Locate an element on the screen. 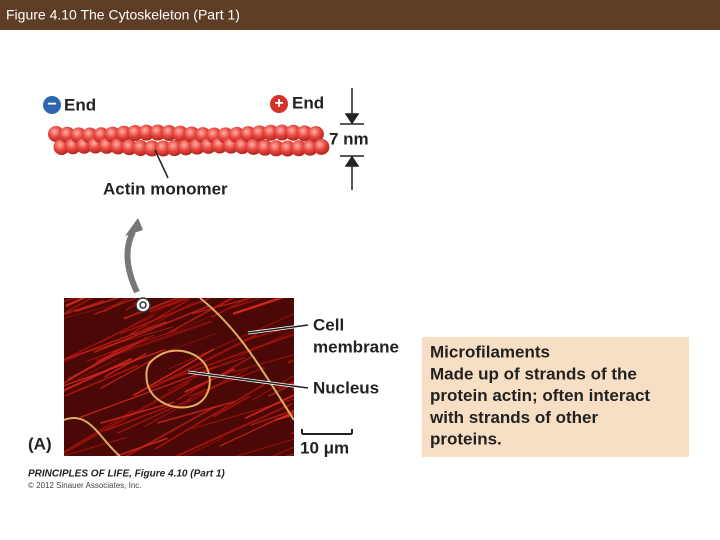  source-credit: PRINCIPLES OF LIFE, Figure 4.10 (Part 1) is located at coordinates (126, 474).